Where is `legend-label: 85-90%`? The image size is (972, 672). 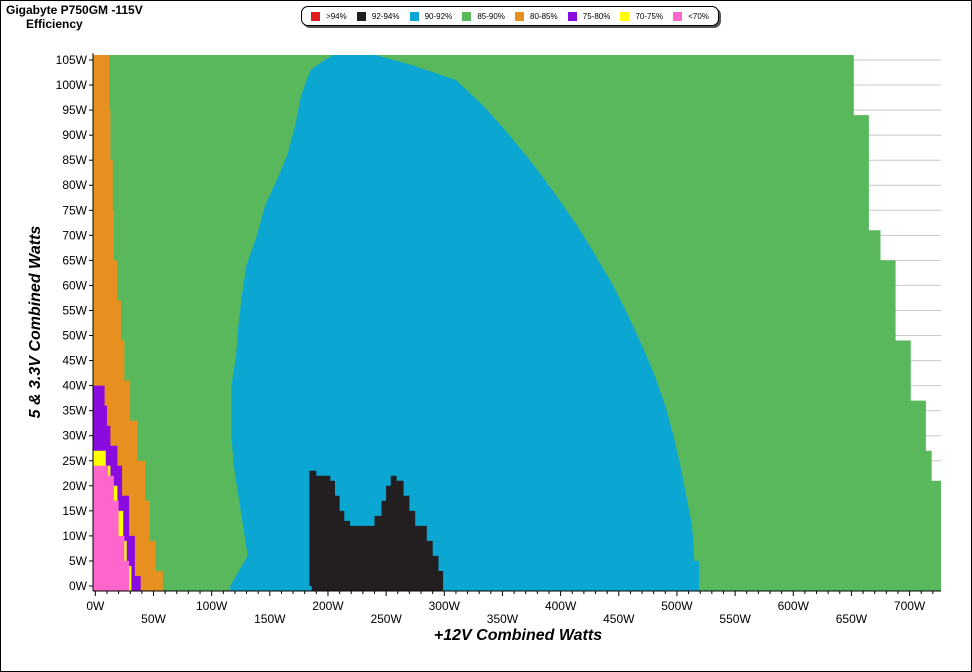
legend-label: 85-90% is located at coordinates (491, 16).